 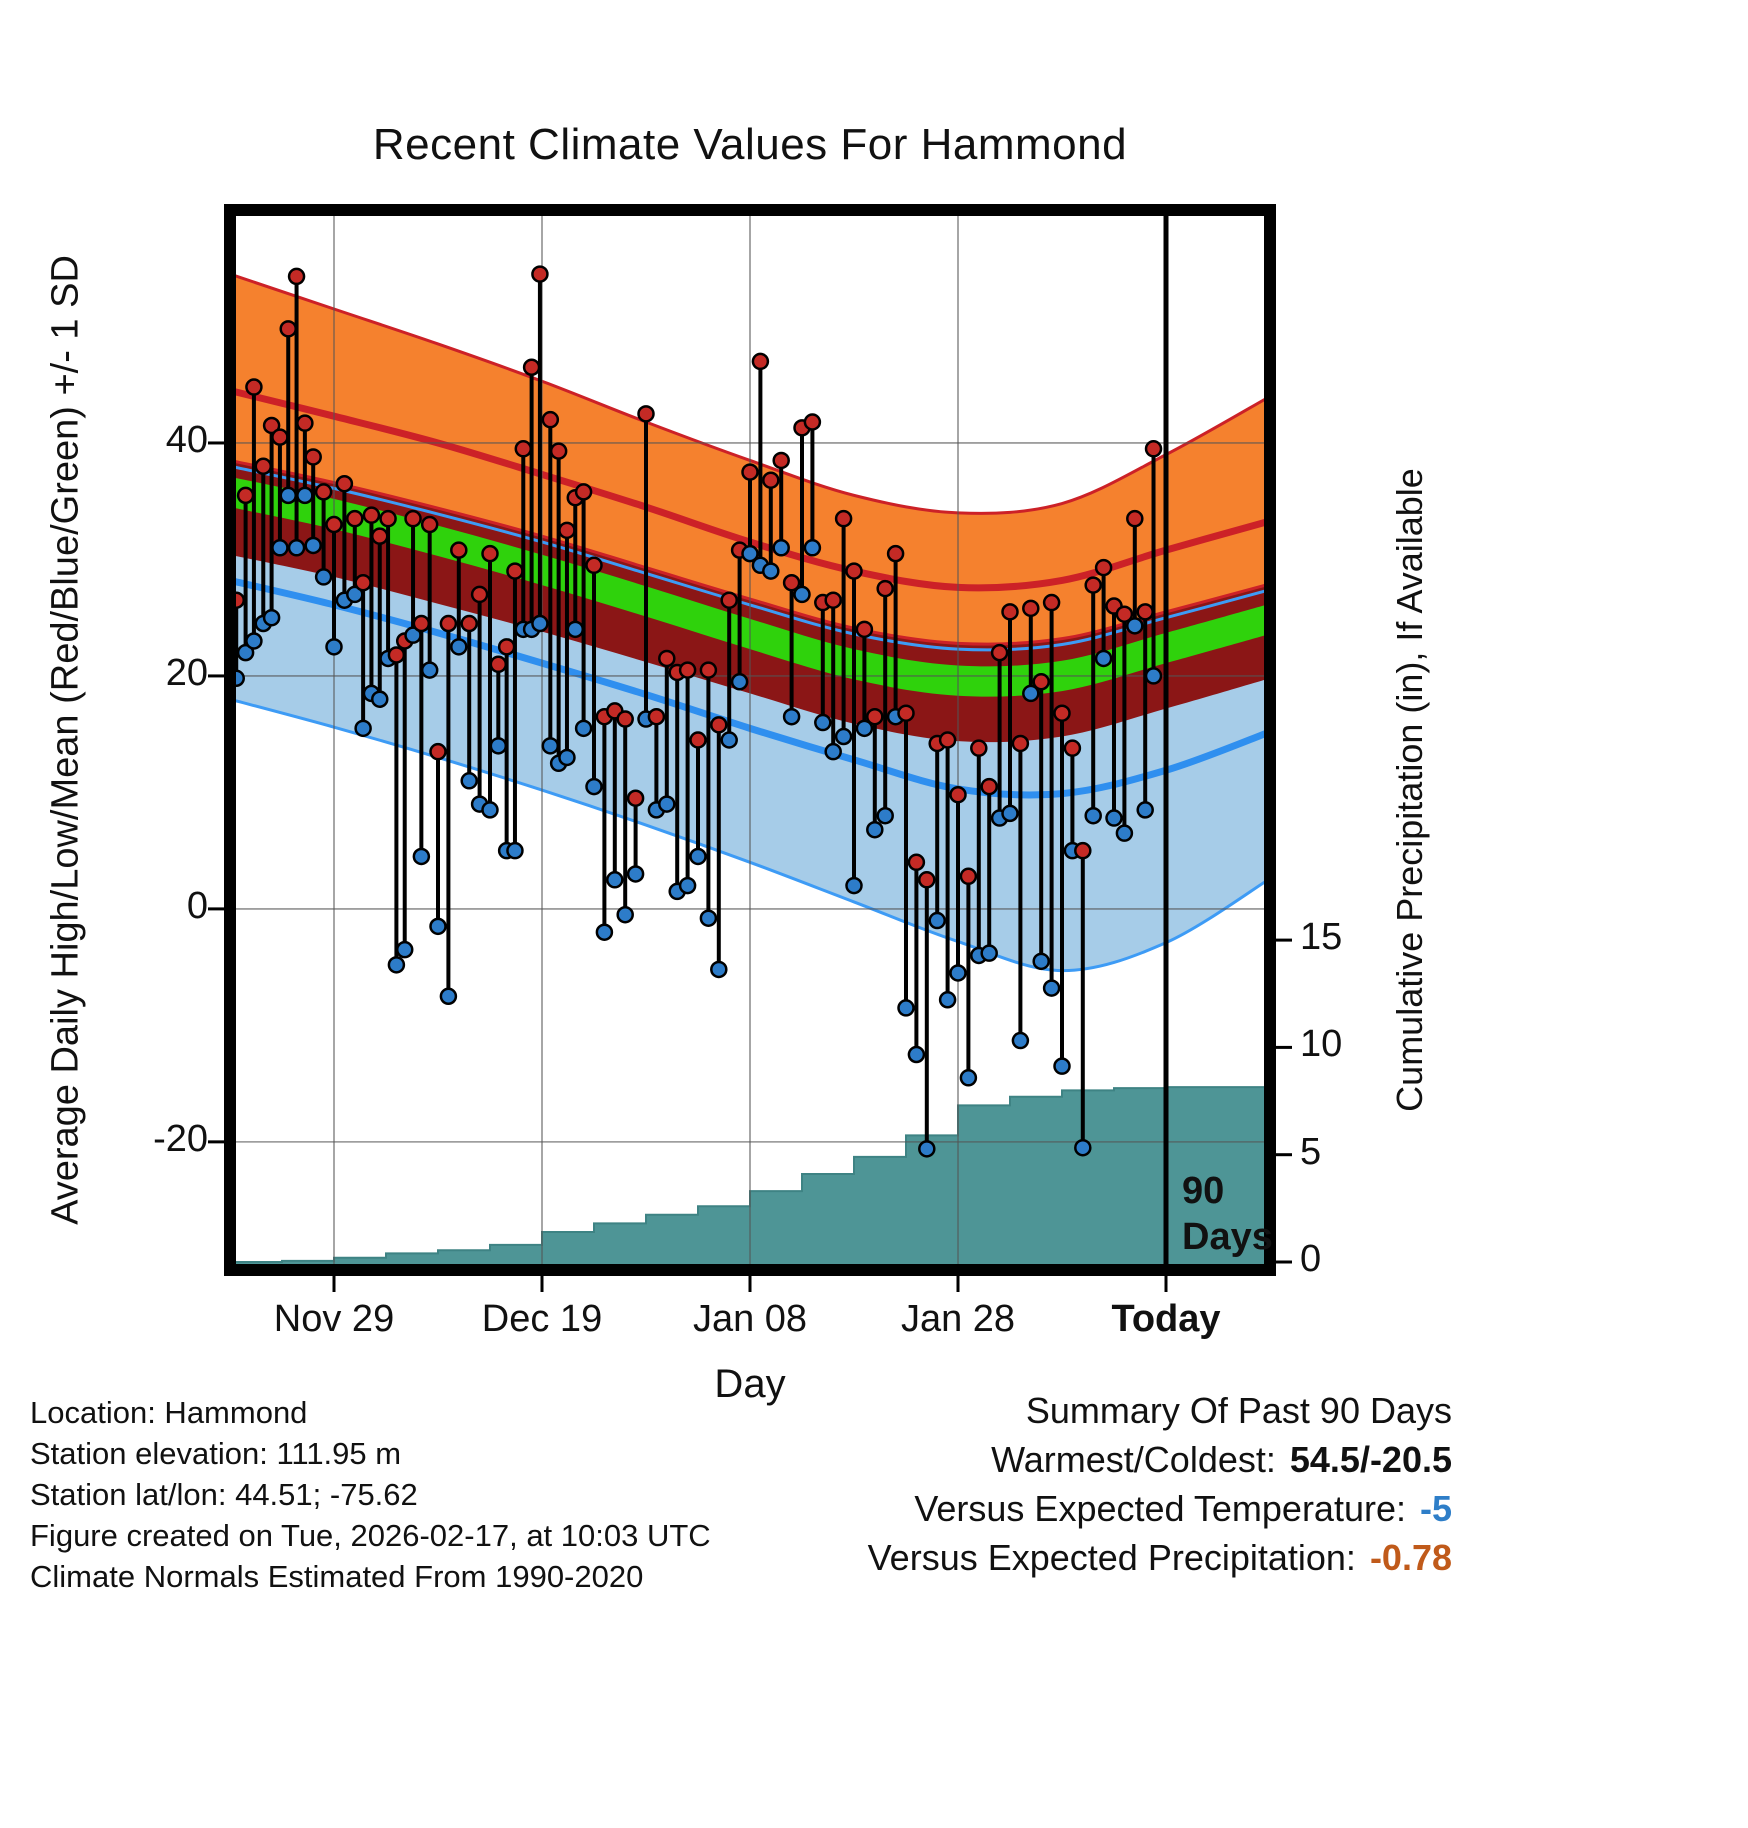 What do you see at coordinates (1238, 1410) in the screenshot?
I see `summary-title: Summary Of Past 90 Days` at bounding box center [1238, 1410].